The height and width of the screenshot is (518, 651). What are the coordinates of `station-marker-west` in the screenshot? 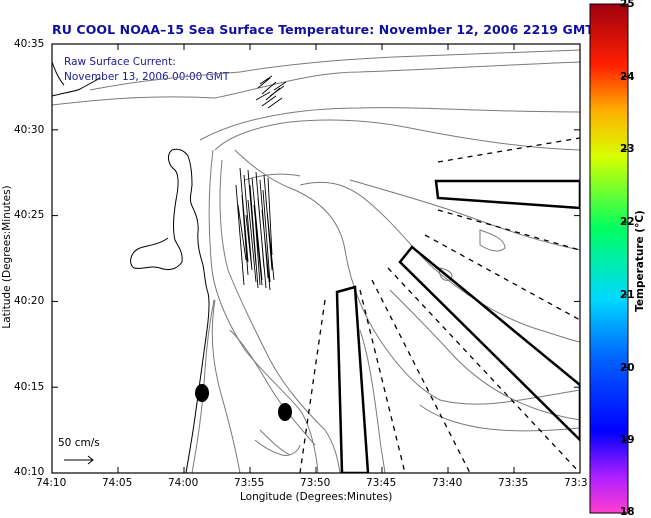 It's located at (202, 393).